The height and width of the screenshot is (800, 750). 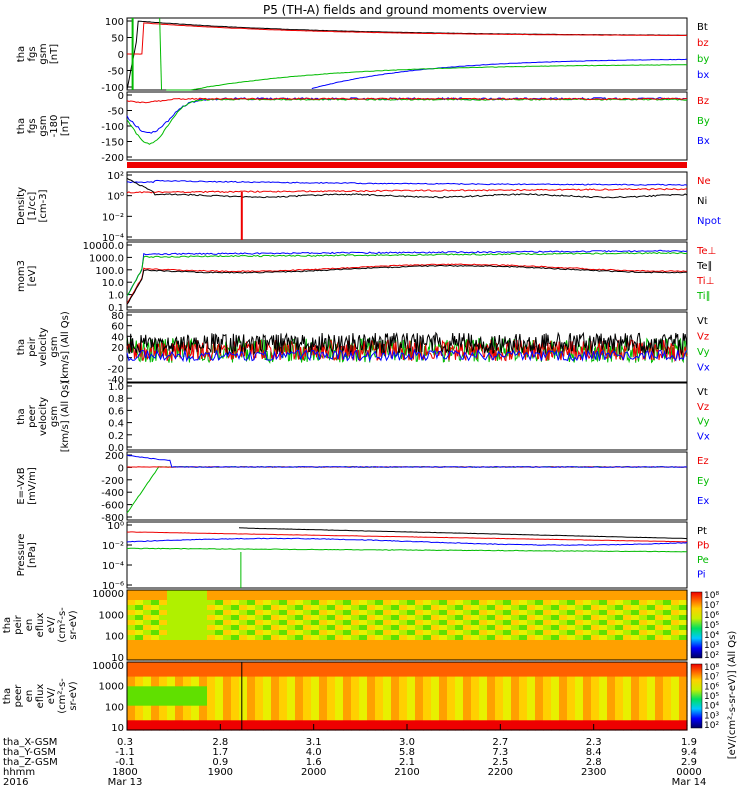 I want to click on panel-5-legend-3: Vx, so click(x=703, y=436).